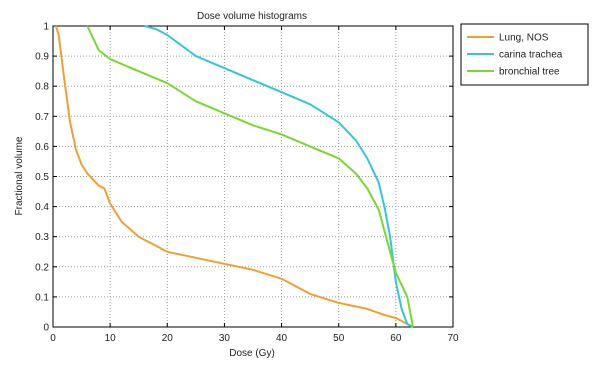  What do you see at coordinates (339, 338) in the screenshot?
I see `x-tick-label: 50` at bounding box center [339, 338].